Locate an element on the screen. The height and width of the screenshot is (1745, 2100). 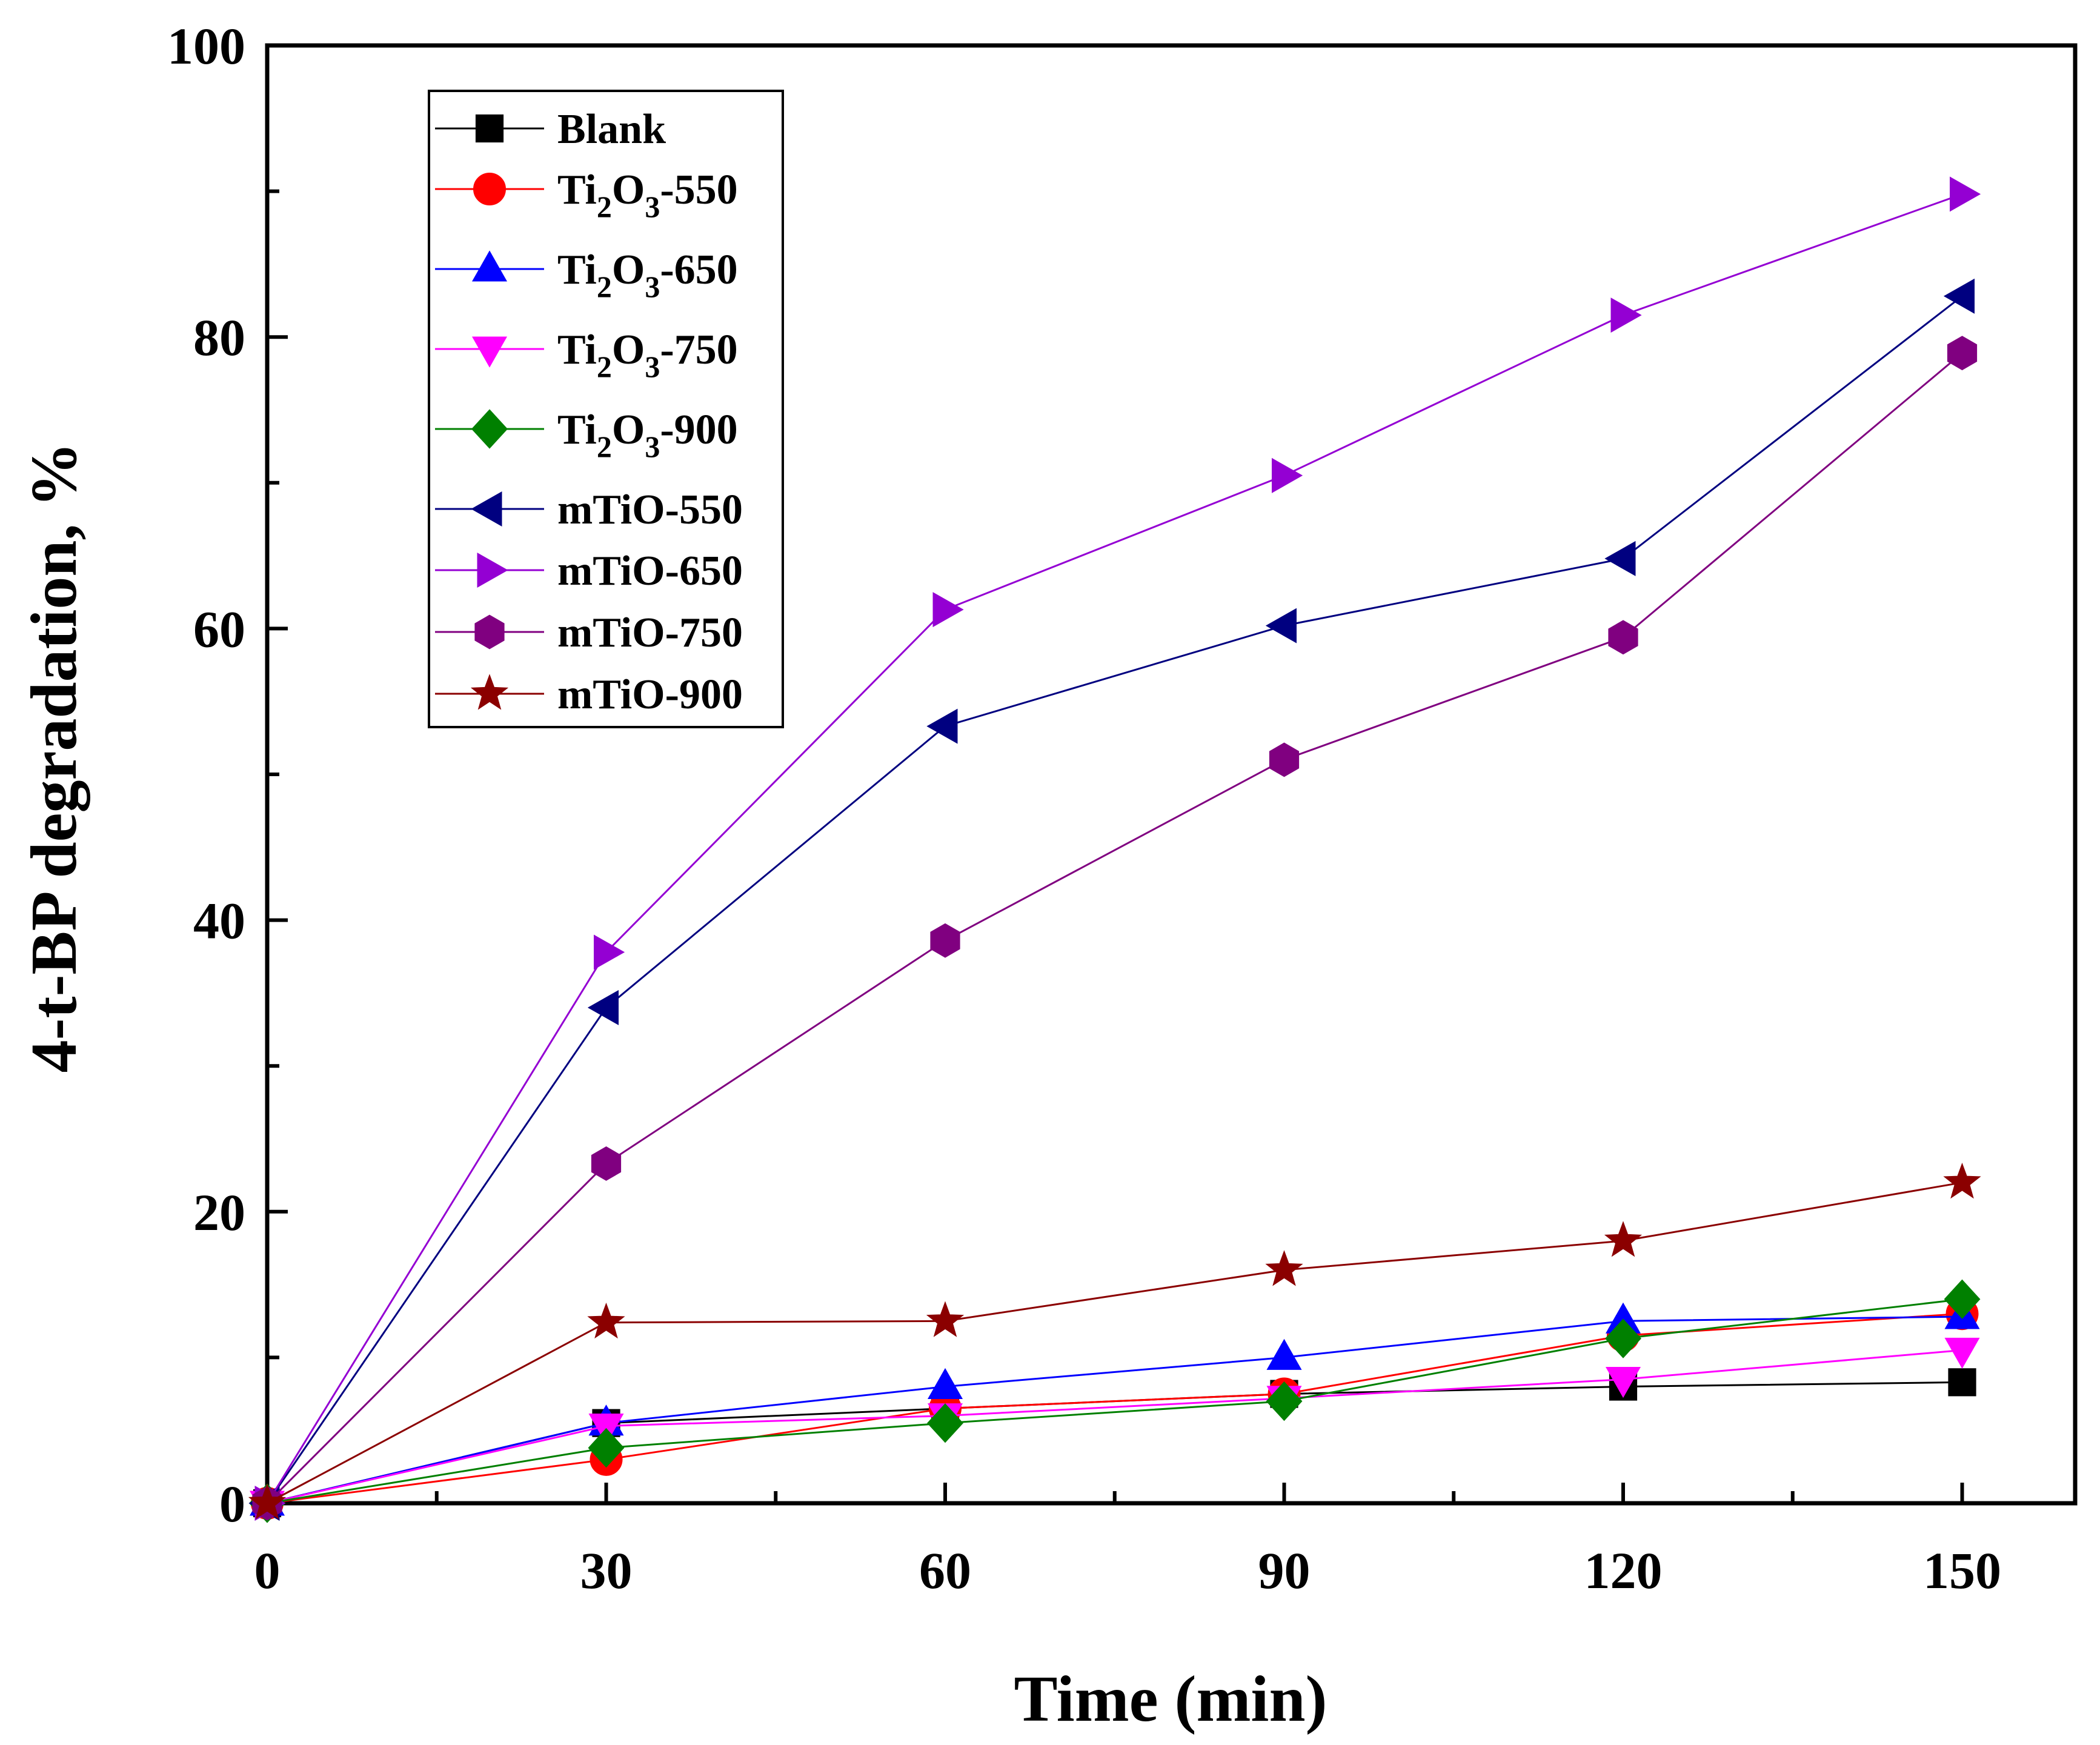
y-axis: 0 20 40 60 80 100 is located at coordinates (227, 775).